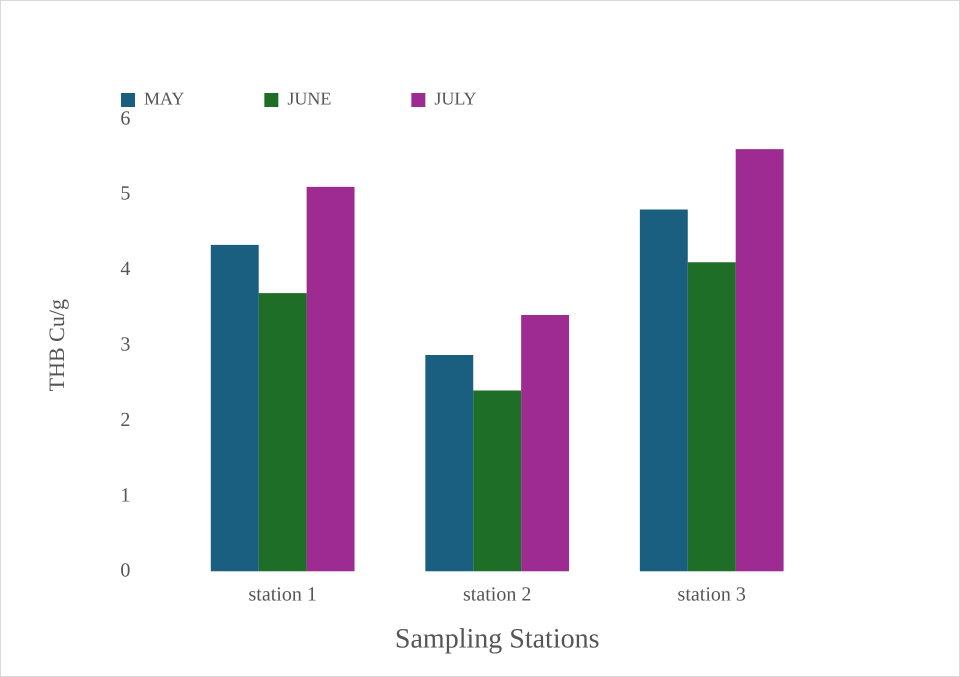 This screenshot has height=677, width=960. What do you see at coordinates (164, 98) in the screenshot?
I see `legend-label: MAY` at bounding box center [164, 98].